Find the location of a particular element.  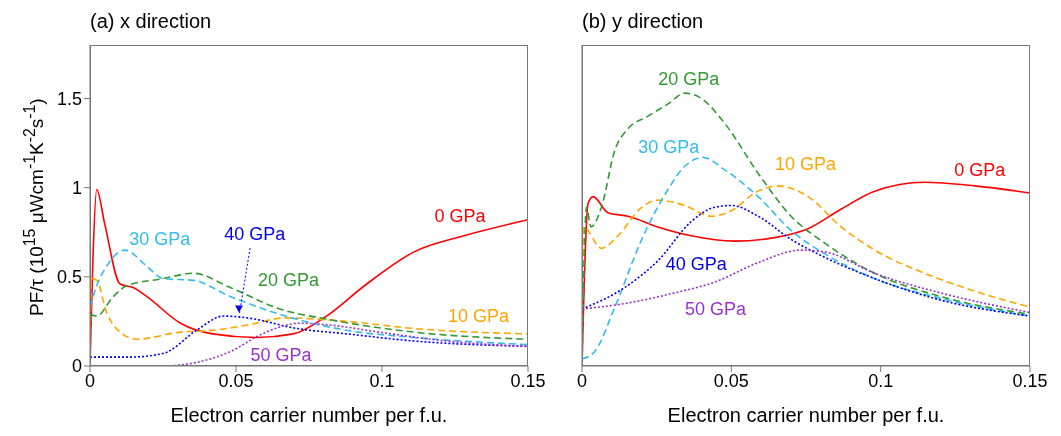

y-tick-label: 1.5 is located at coordinates (69, 98).